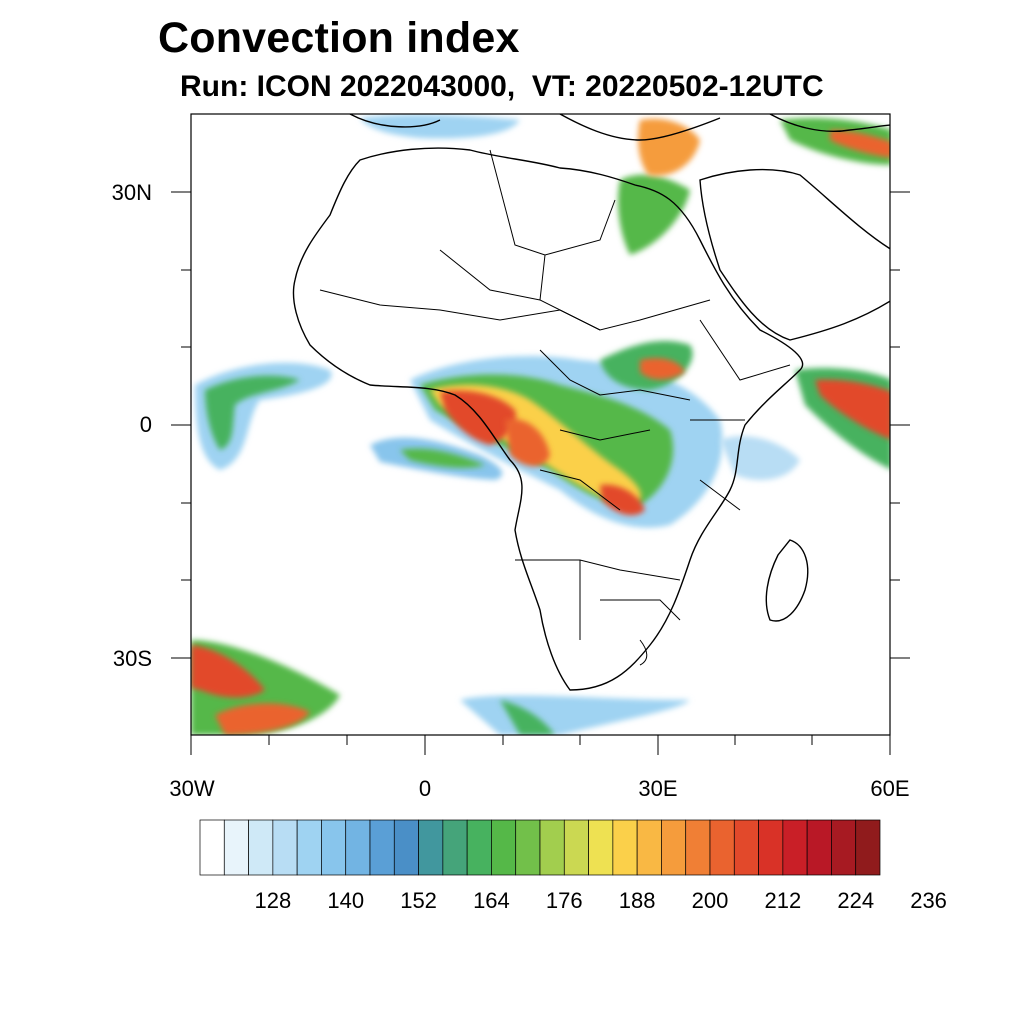 The width and height of the screenshot is (1024, 1024). I want to click on lon-label-30w: 30W, so click(192, 788).